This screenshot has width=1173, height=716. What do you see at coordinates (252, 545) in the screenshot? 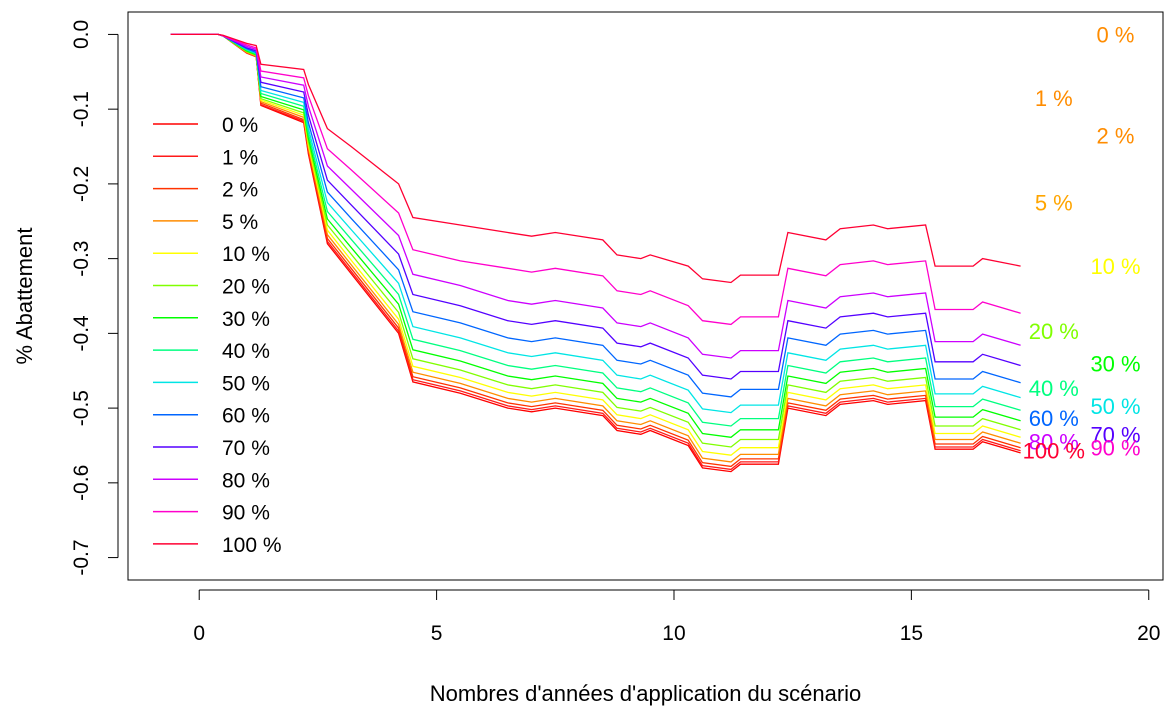
I see `legend-label: 100 %` at bounding box center [252, 545].